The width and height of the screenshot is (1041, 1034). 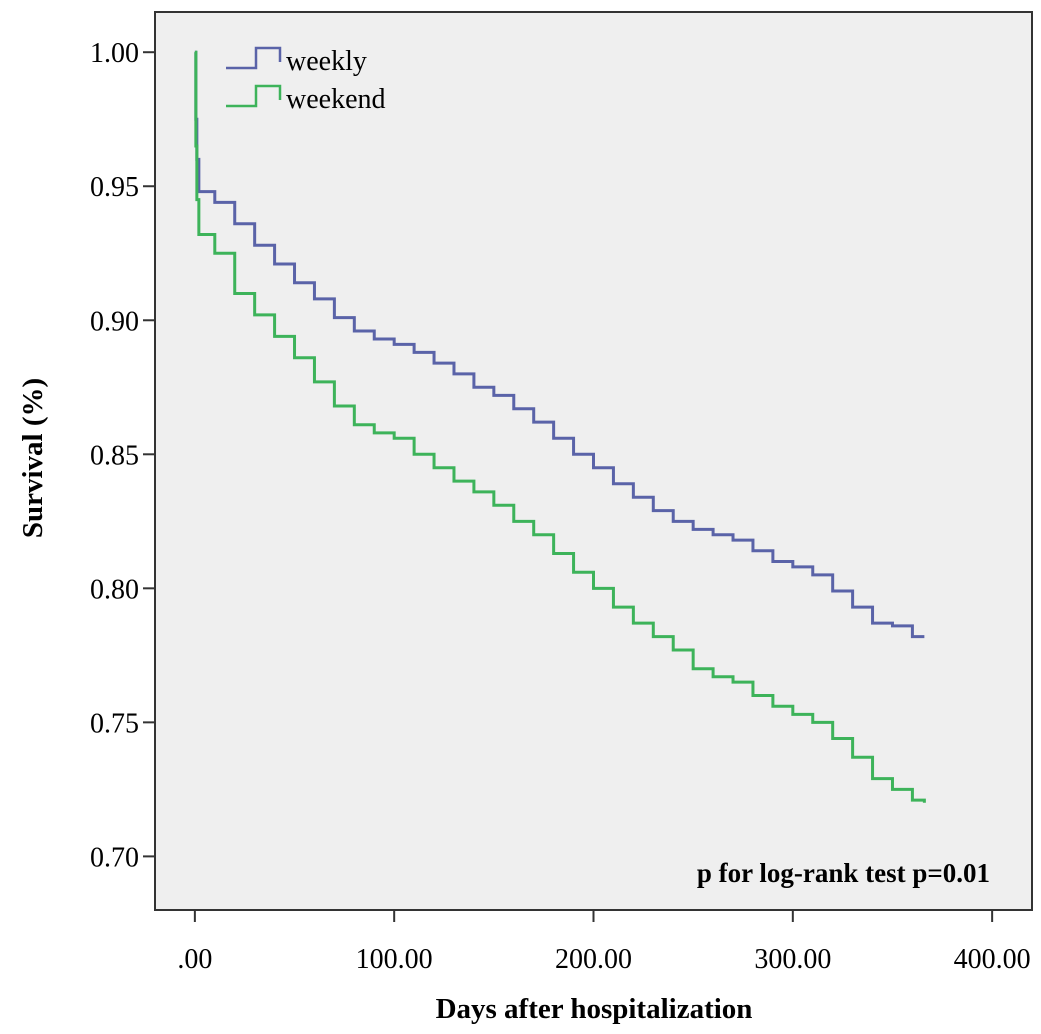 What do you see at coordinates (336, 99) in the screenshot?
I see `legend-label-weekend: weekend` at bounding box center [336, 99].